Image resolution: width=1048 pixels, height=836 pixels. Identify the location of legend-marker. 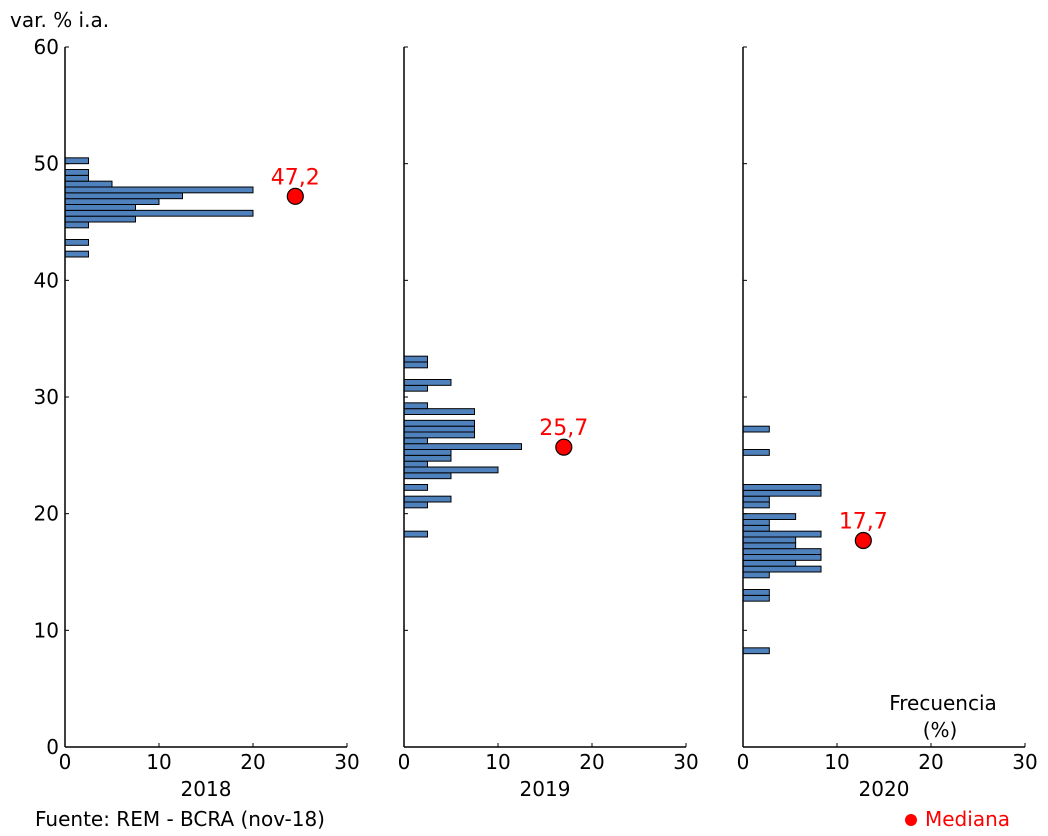
(911, 820).